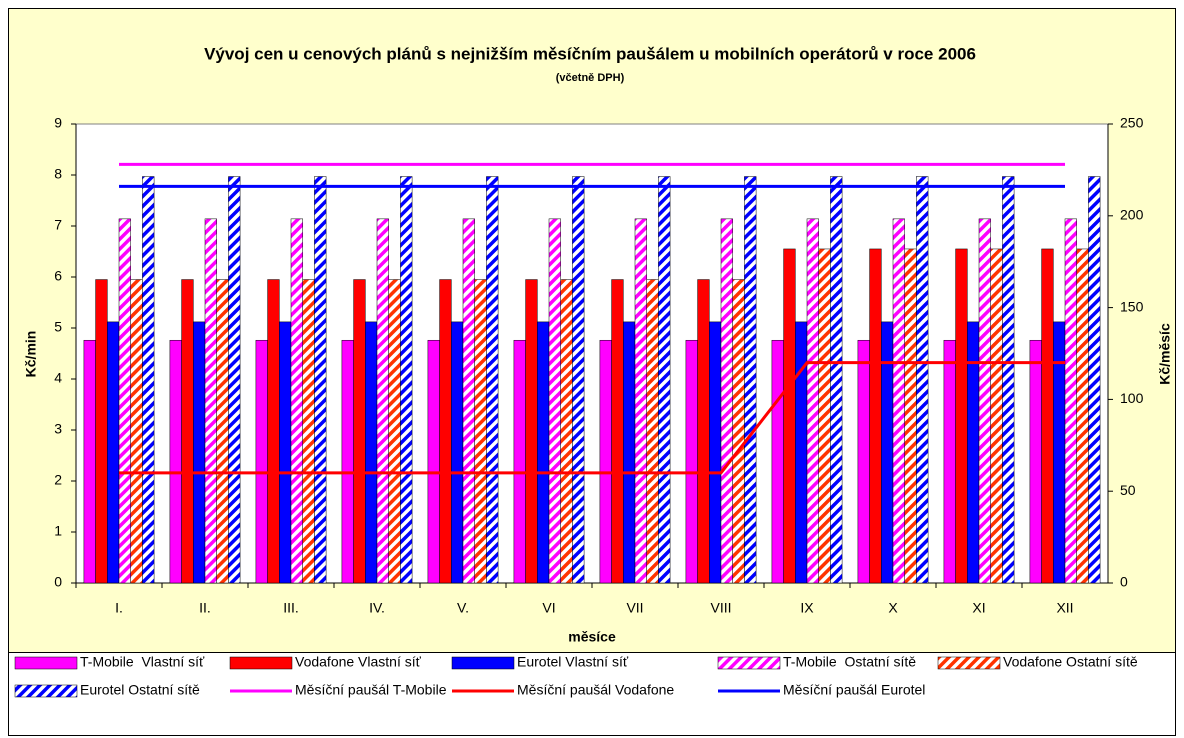 The width and height of the screenshot is (1184, 738). Describe the element at coordinates (548, 608) in the screenshot. I see `x-tick-label: VI` at that location.